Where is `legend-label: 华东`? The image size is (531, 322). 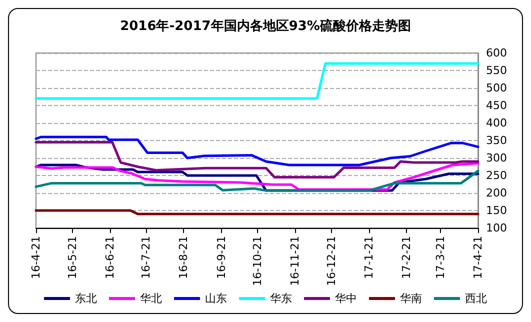 legend-label: 华东 is located at coordinates (281, 298).